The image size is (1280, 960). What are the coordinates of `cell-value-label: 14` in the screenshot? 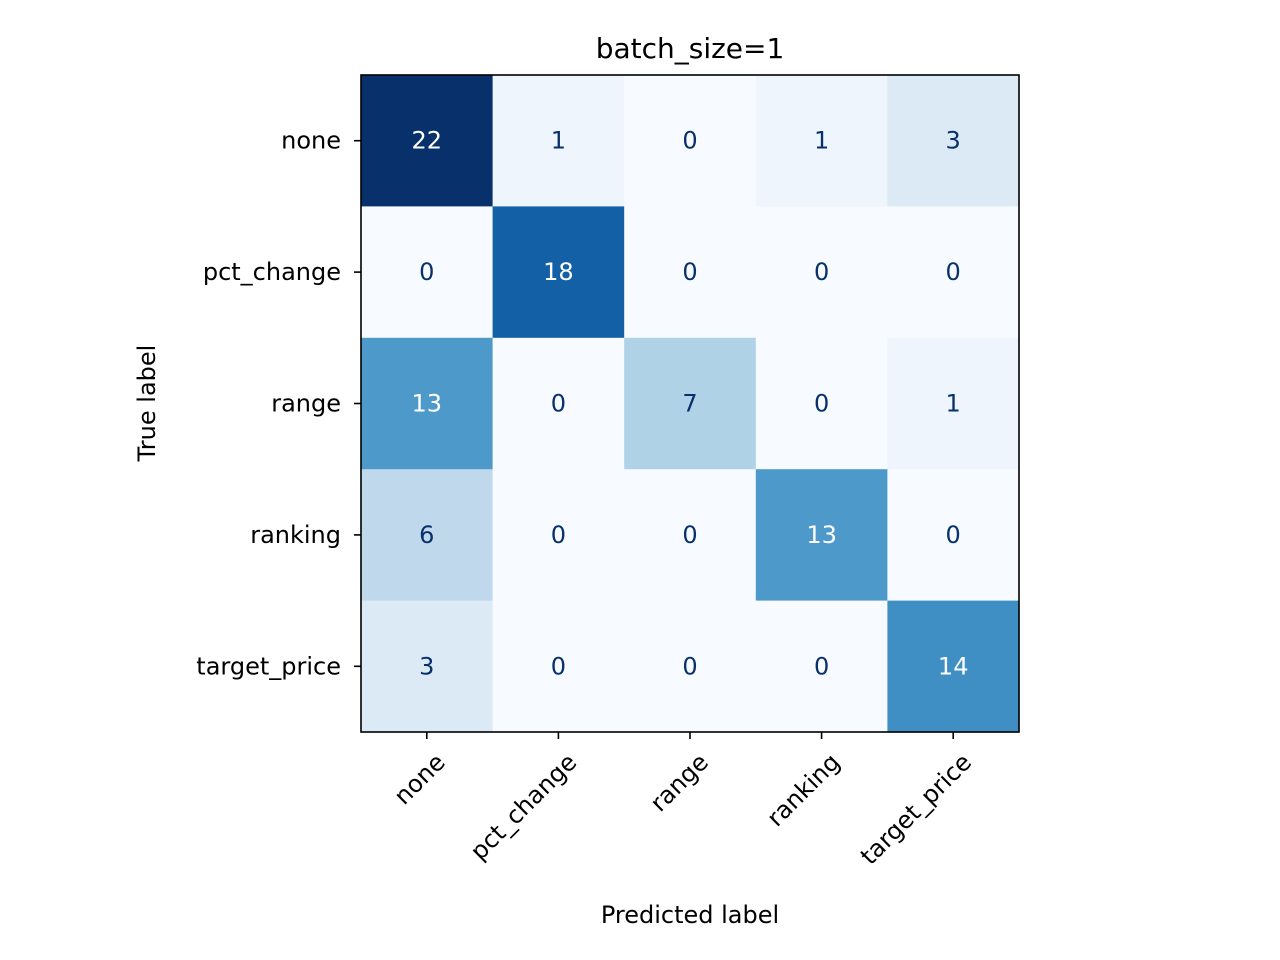 It's located at (953, 666).